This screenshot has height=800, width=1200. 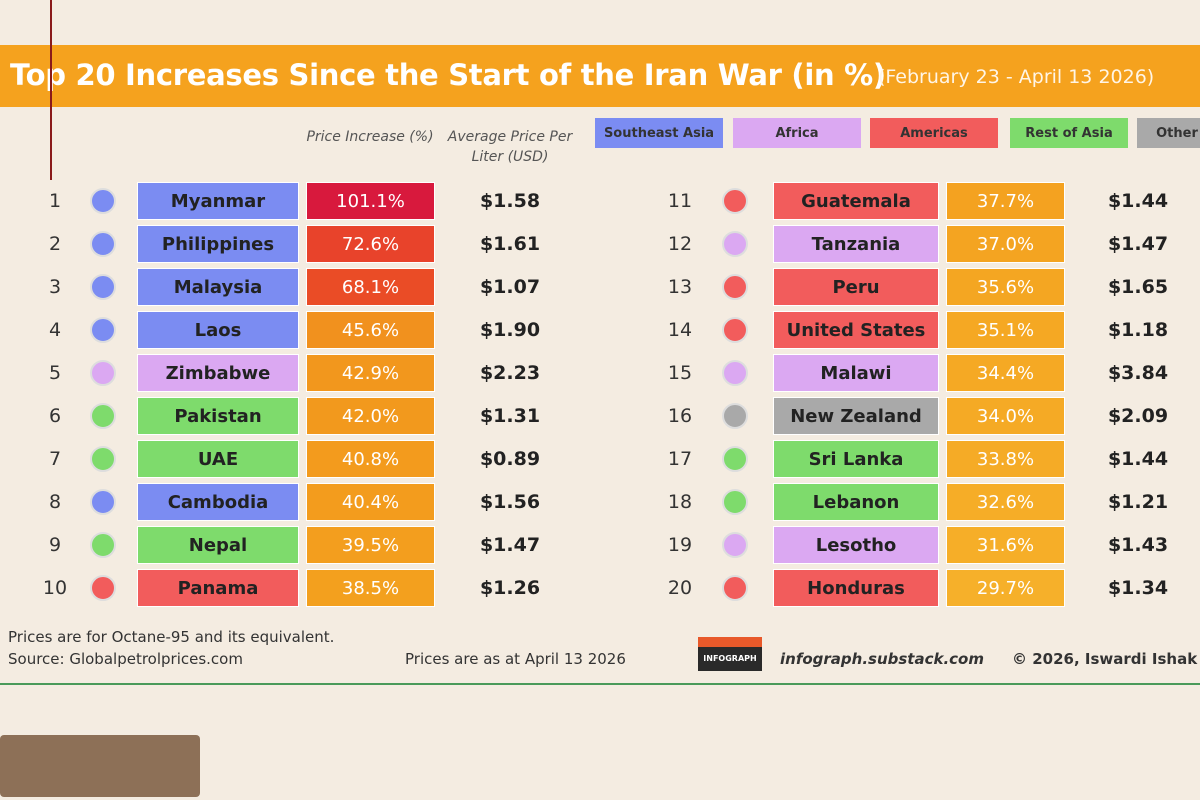 I want to click on increase-cell: 35.1%, so click(x=1005, y=330).